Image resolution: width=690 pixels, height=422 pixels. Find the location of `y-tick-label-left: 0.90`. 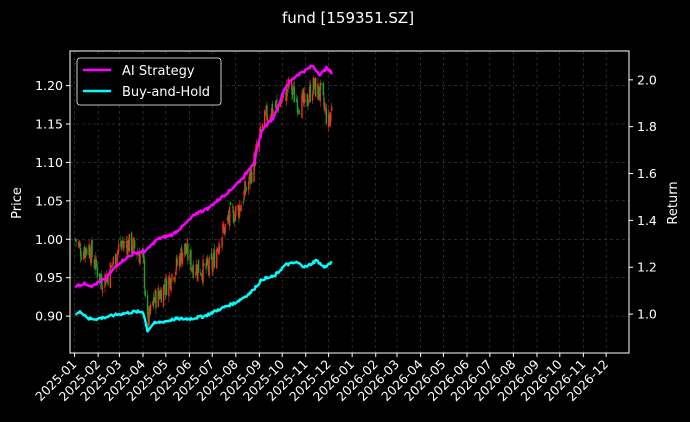

y-tick-label-left: 0.90 is located at coordinates (49, 316).